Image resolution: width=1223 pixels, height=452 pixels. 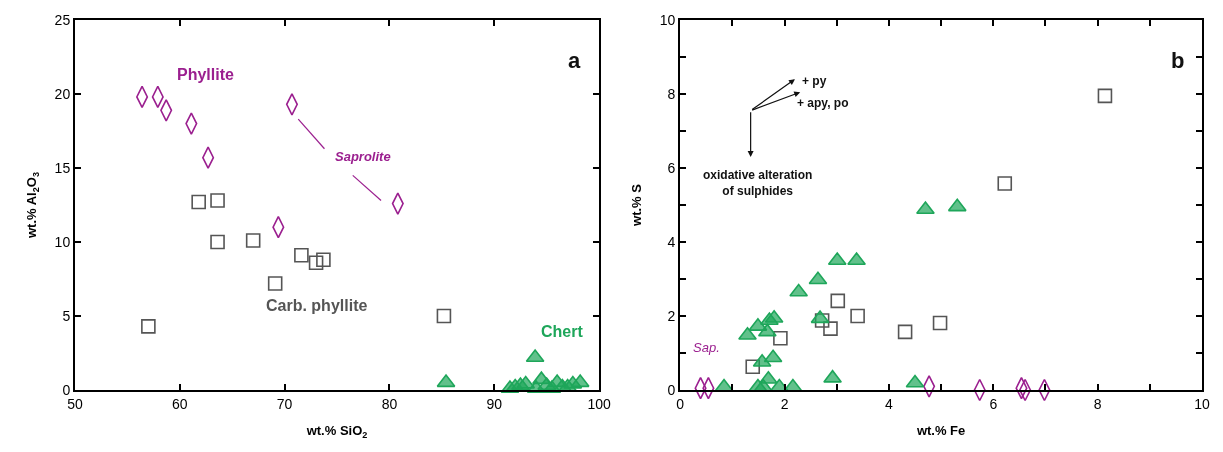 What do you see at coordinates (1097, 403) in the screenshot?
I see `x-tick-label: 8` at bounding box center [1097, 403].